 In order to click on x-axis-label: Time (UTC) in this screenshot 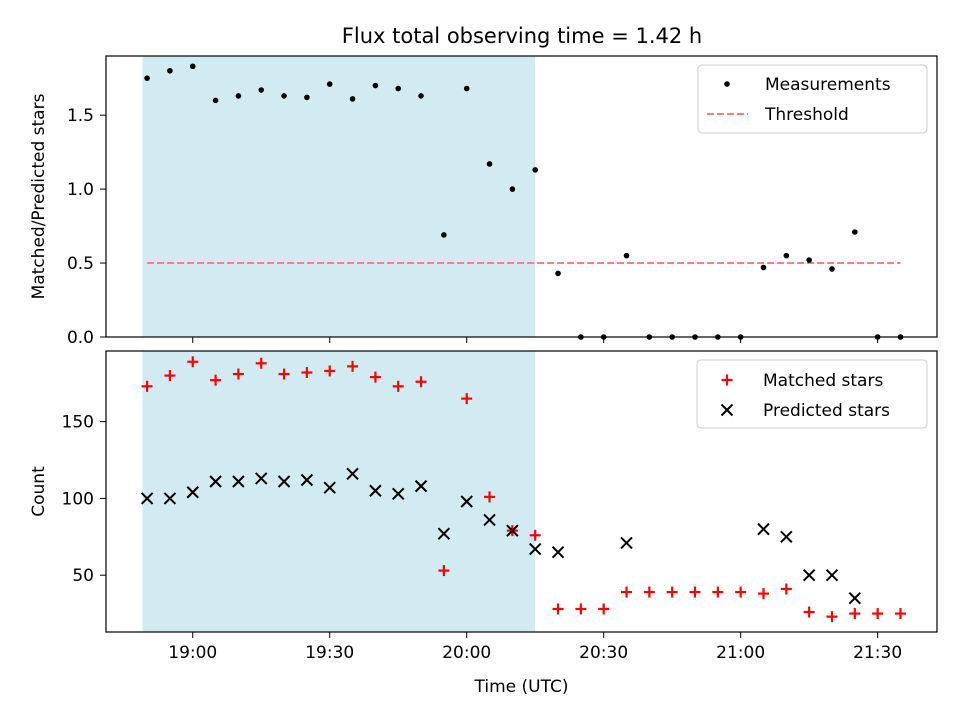, I will do `click(521, 687)`.